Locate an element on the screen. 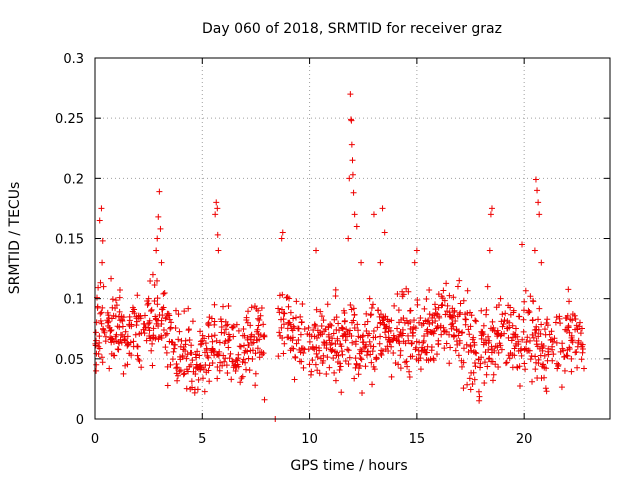 The height and width of the screenshot is (480, 640). y-tick-label: 0.1 is located at coordinates (73, 300).